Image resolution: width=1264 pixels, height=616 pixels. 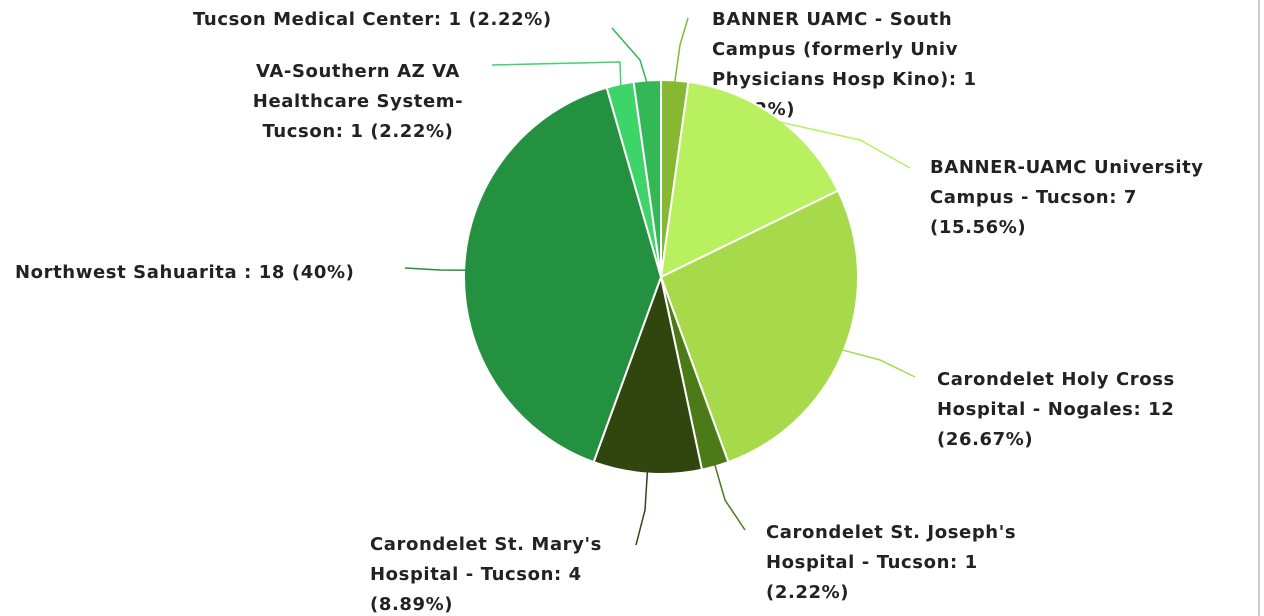 I want to click on slice-label: Carondelet St. Mary's, so click(x=486, y=544).